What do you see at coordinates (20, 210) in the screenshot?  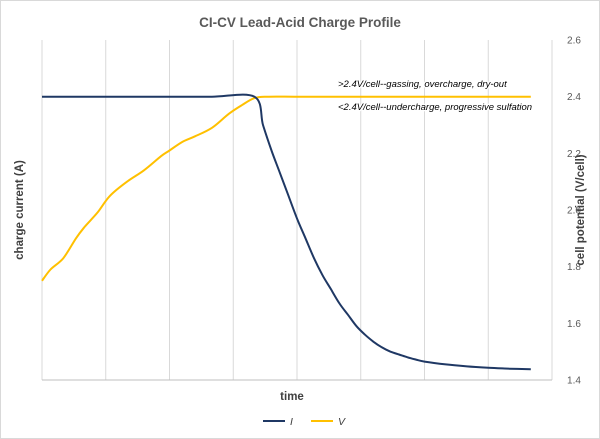 I see `left-y-axis-title: charge current (A)` at bounding box center [20, 210].